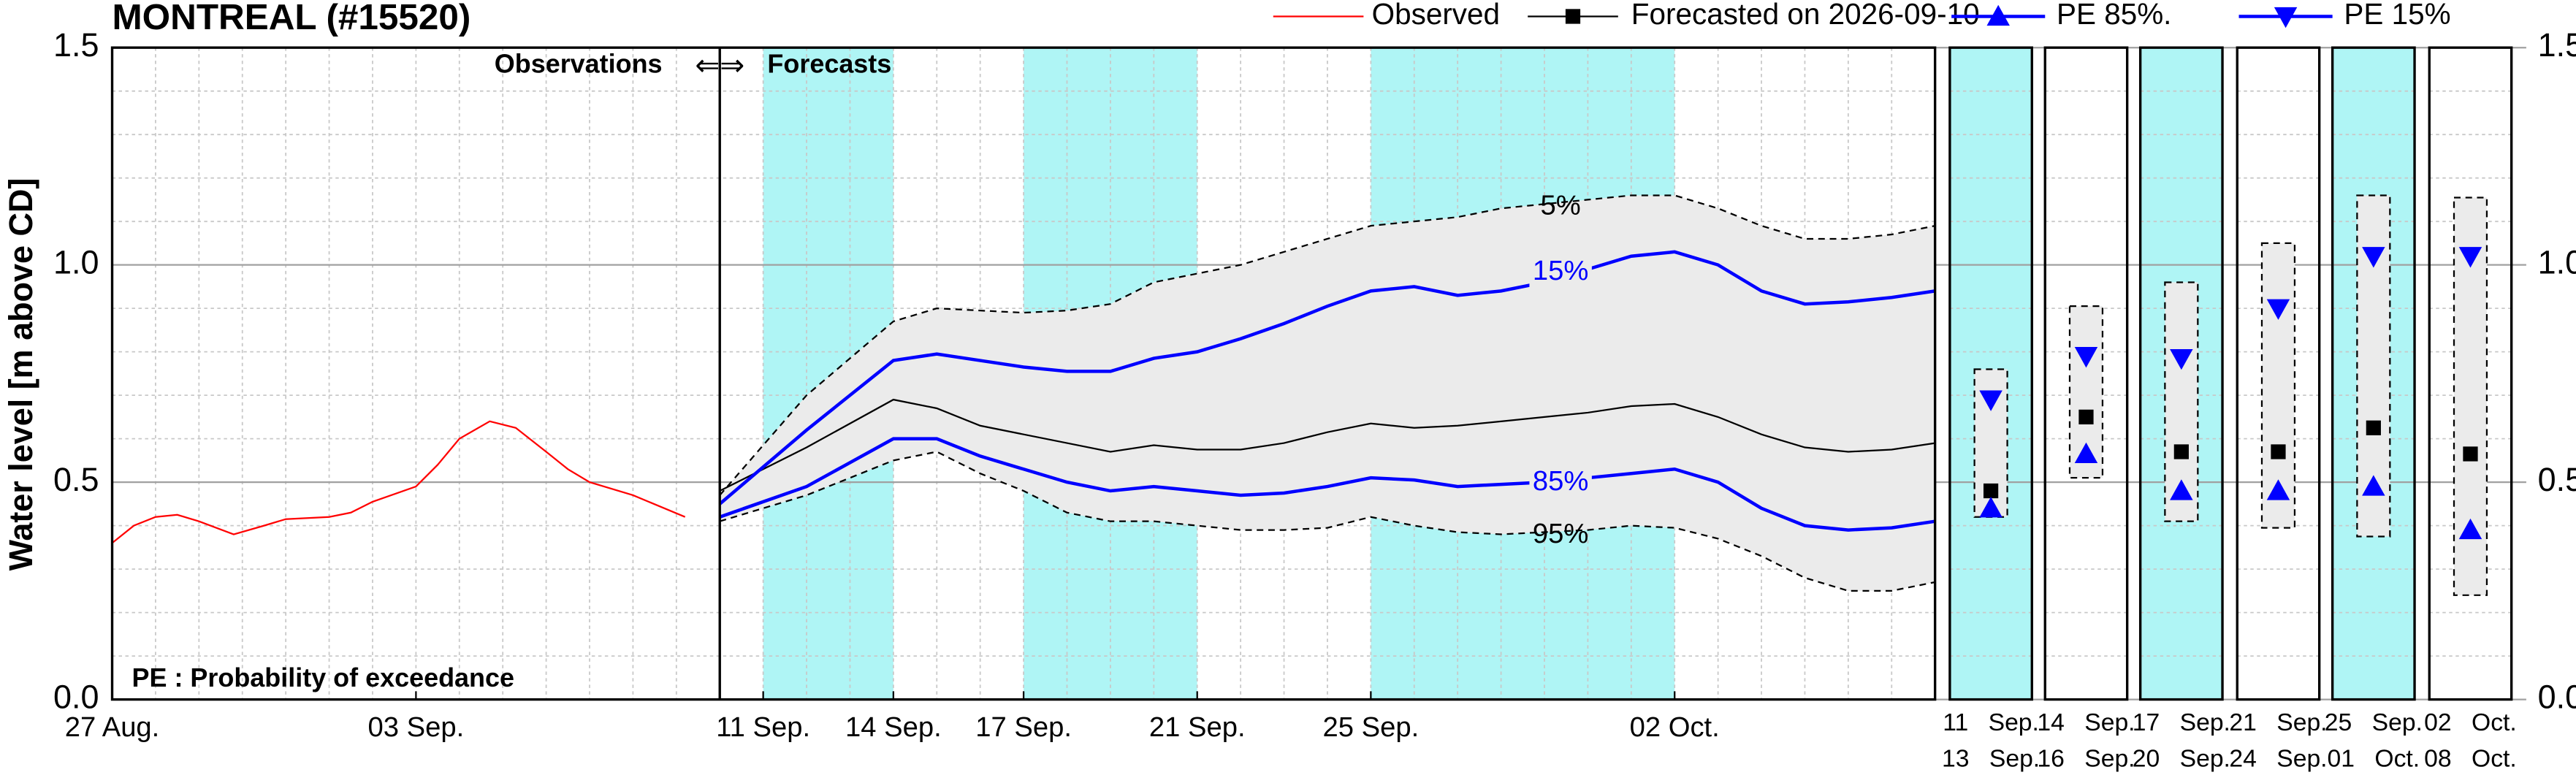 This screenshot has width=2576, height=775. Describe the element at coordinates (2374, 723) in the screenshot. I see `period-start: 25 Sep.` at that location.